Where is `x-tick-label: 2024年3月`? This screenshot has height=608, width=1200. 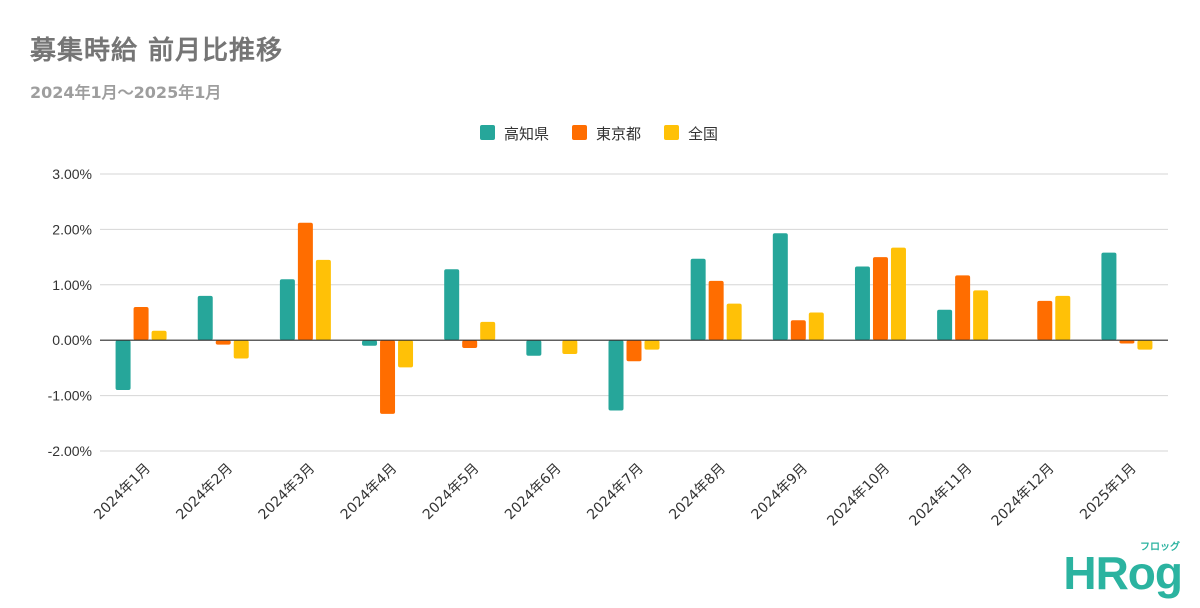 x-tick-label: 2024年3月 is located at coordinates (287, 492).